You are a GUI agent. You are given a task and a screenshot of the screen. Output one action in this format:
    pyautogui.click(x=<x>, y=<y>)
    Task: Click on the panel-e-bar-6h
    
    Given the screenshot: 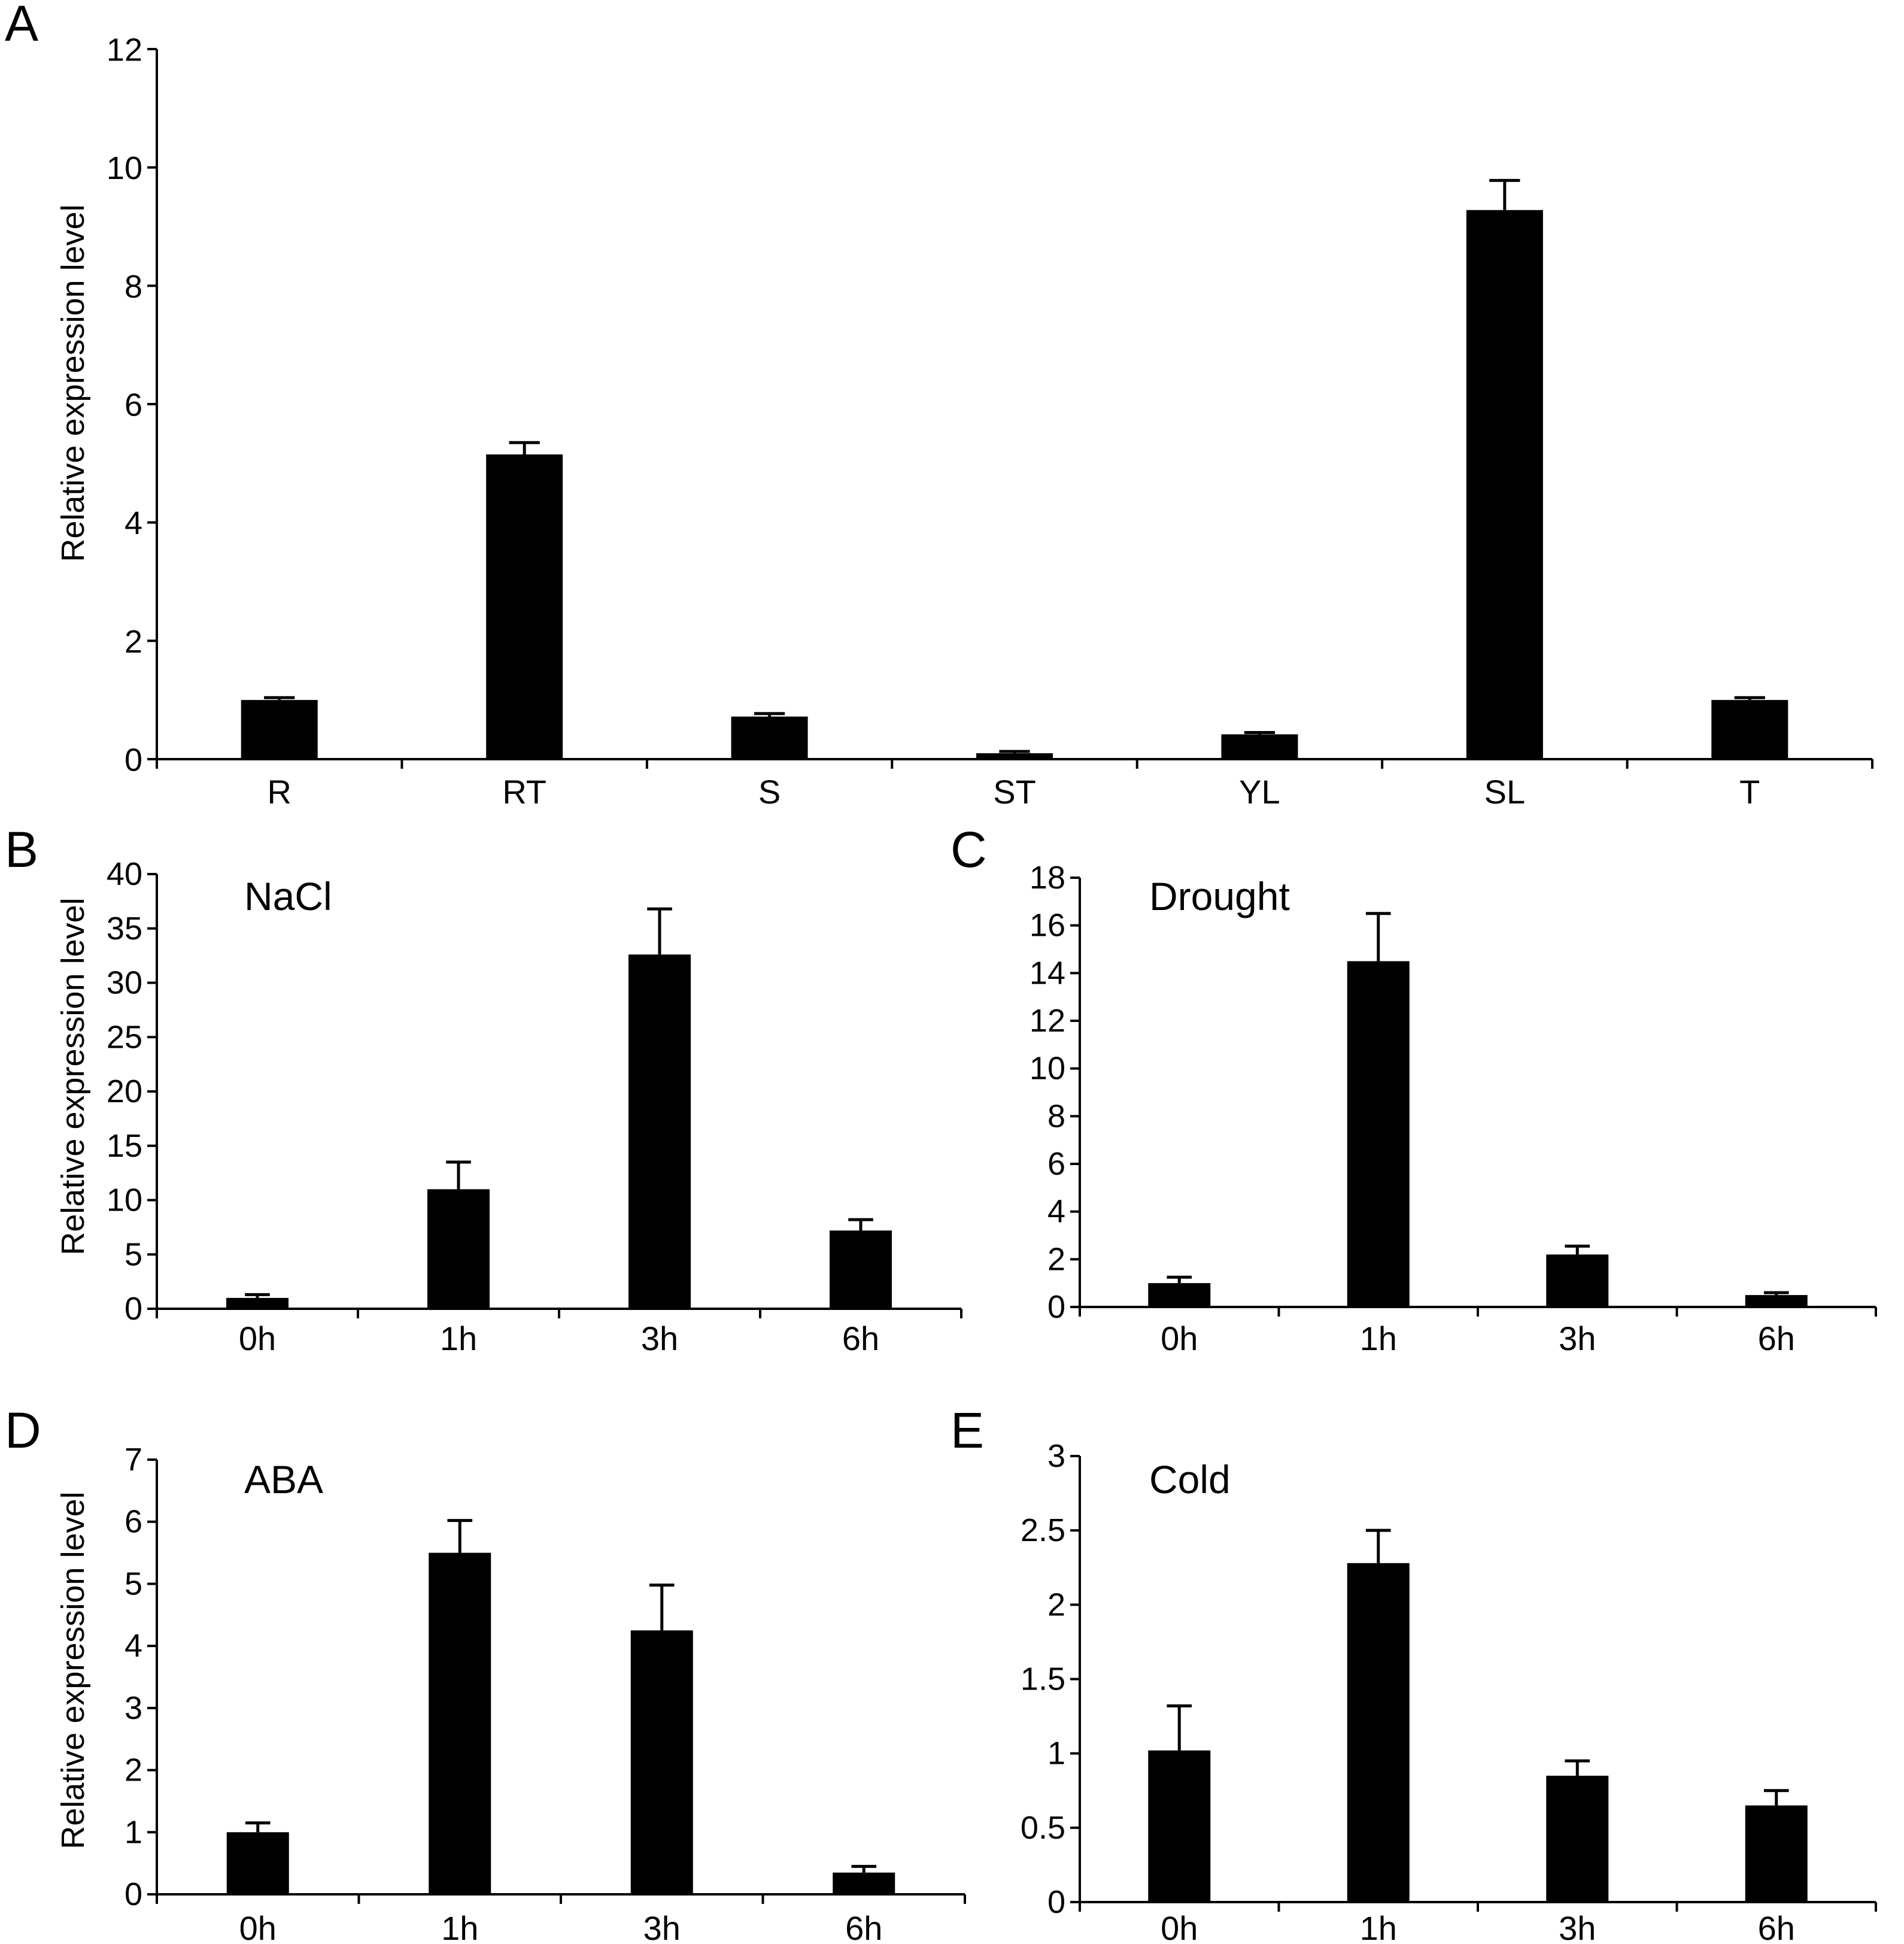 What is the action you would take?
    pyautogui.click(x=1777, y=1853)
    